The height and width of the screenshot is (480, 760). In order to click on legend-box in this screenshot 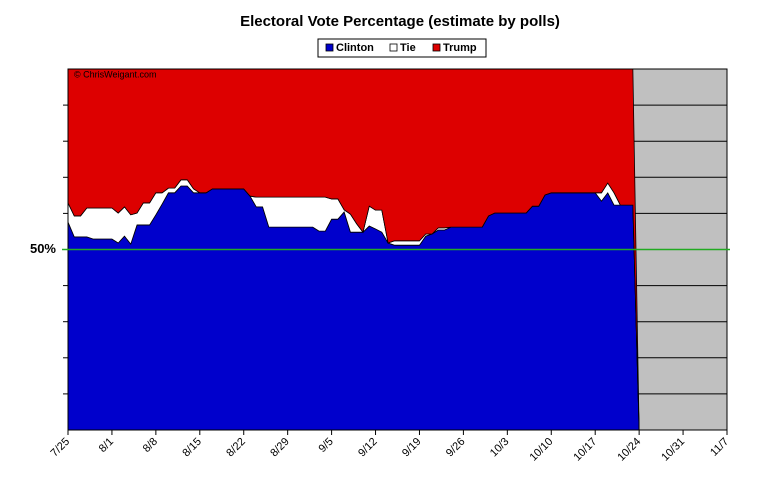, I will do `click(402, 48)`.